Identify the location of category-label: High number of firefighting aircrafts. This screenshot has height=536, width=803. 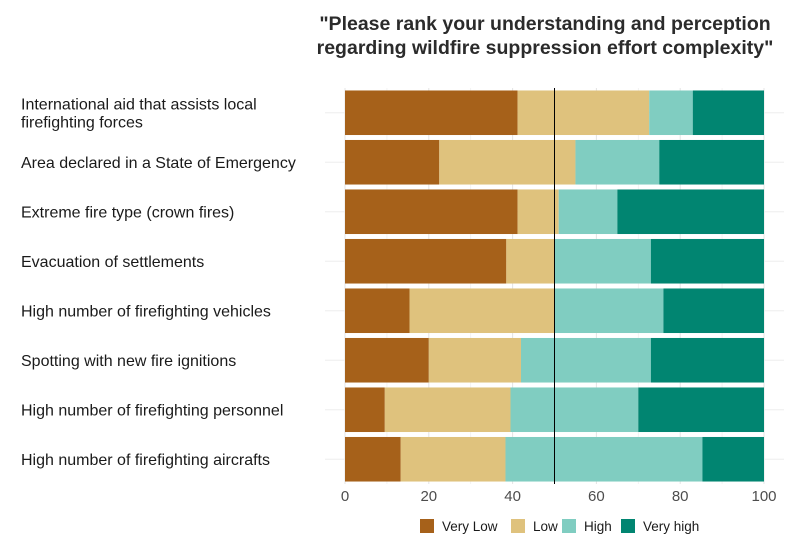
(145, 460).